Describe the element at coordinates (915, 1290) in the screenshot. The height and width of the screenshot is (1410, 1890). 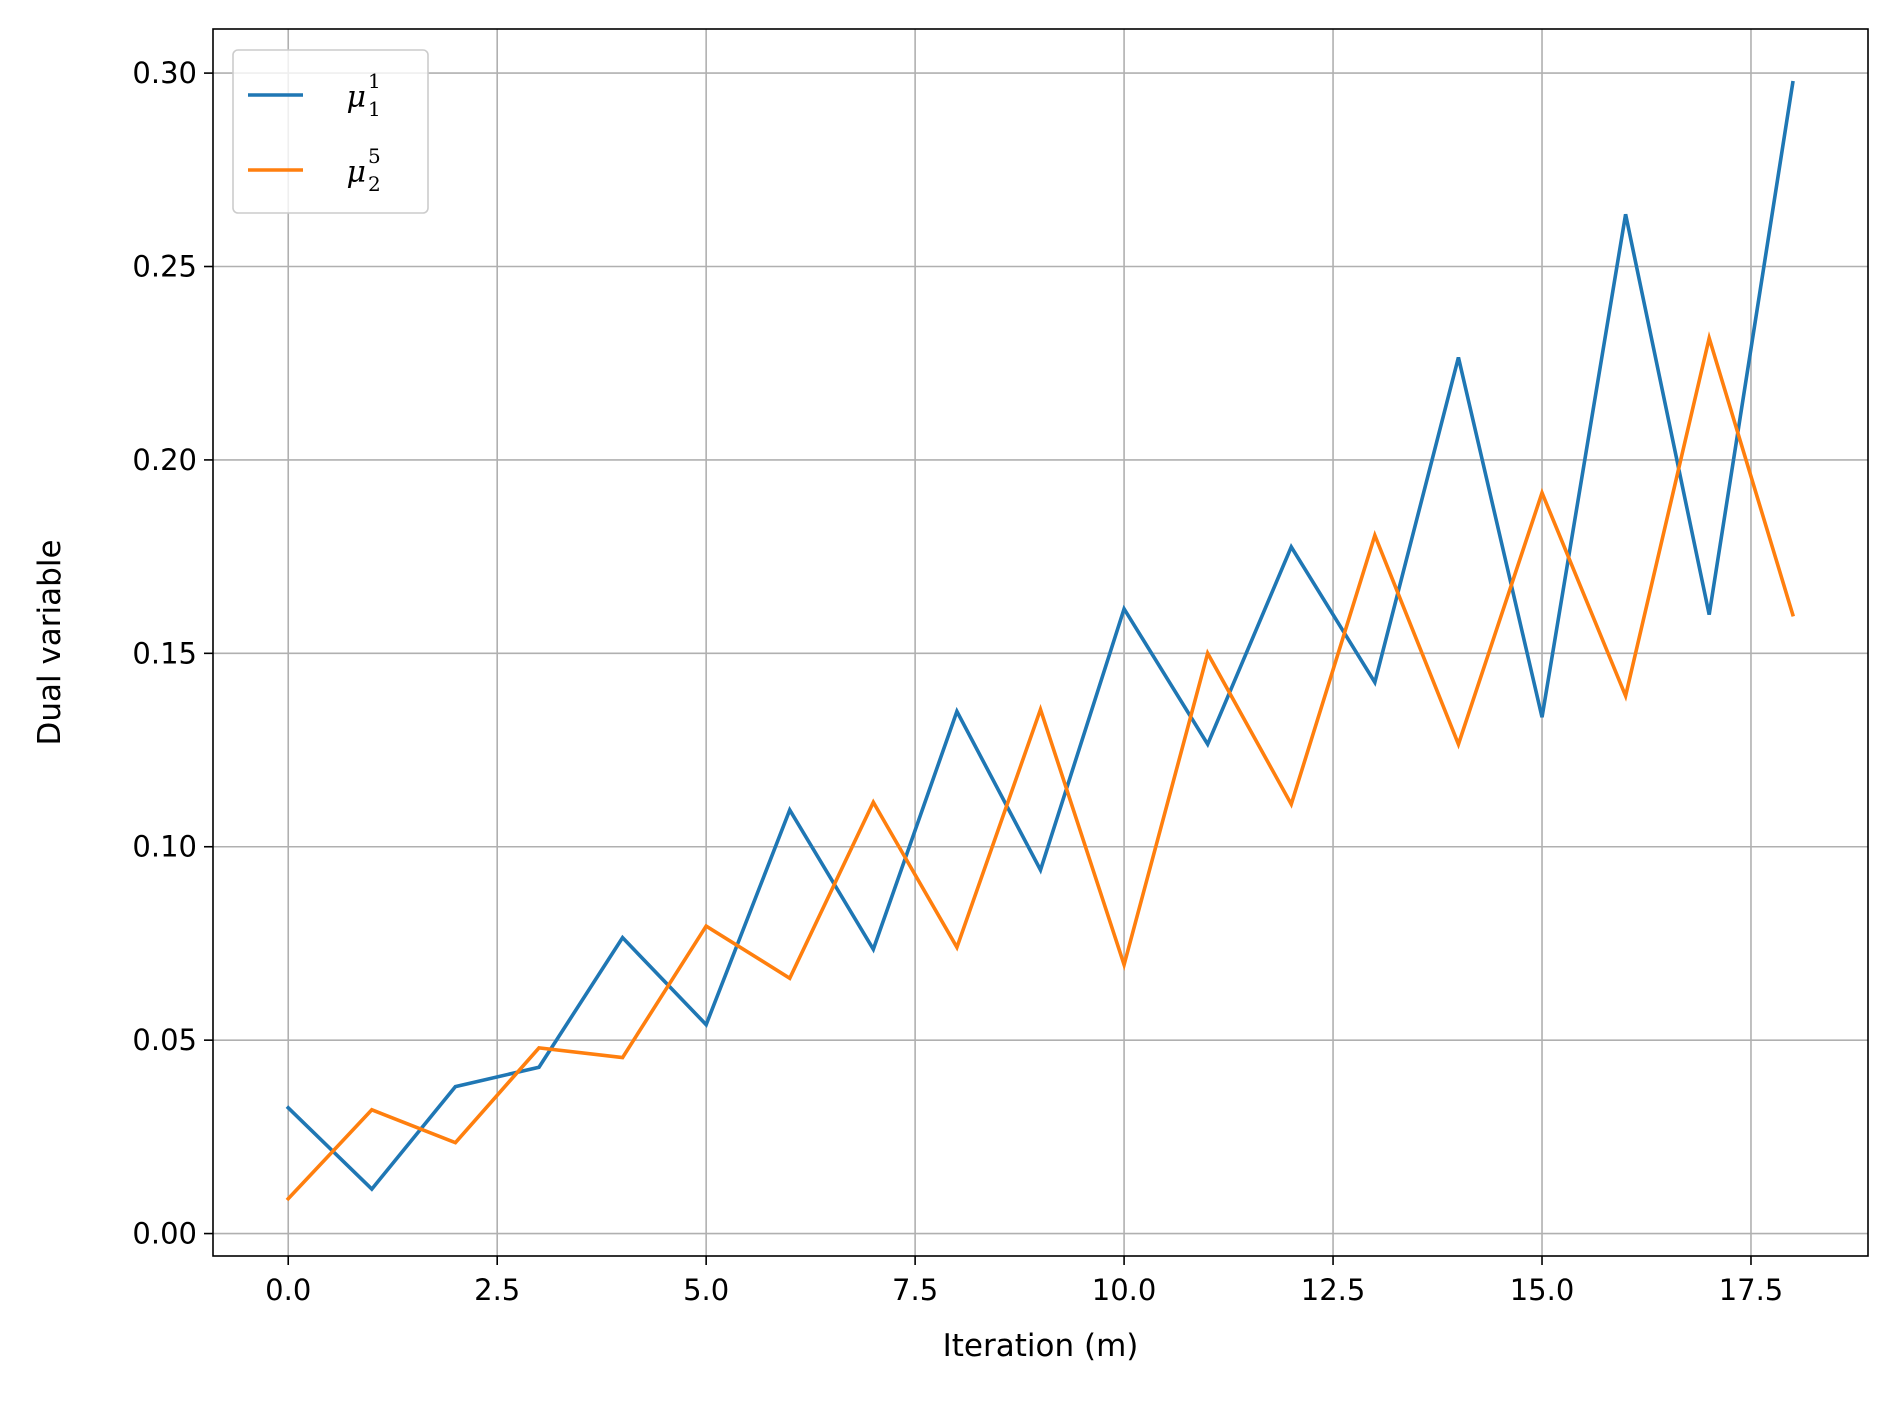
I see `x-tick-label: 7.5` at that location.